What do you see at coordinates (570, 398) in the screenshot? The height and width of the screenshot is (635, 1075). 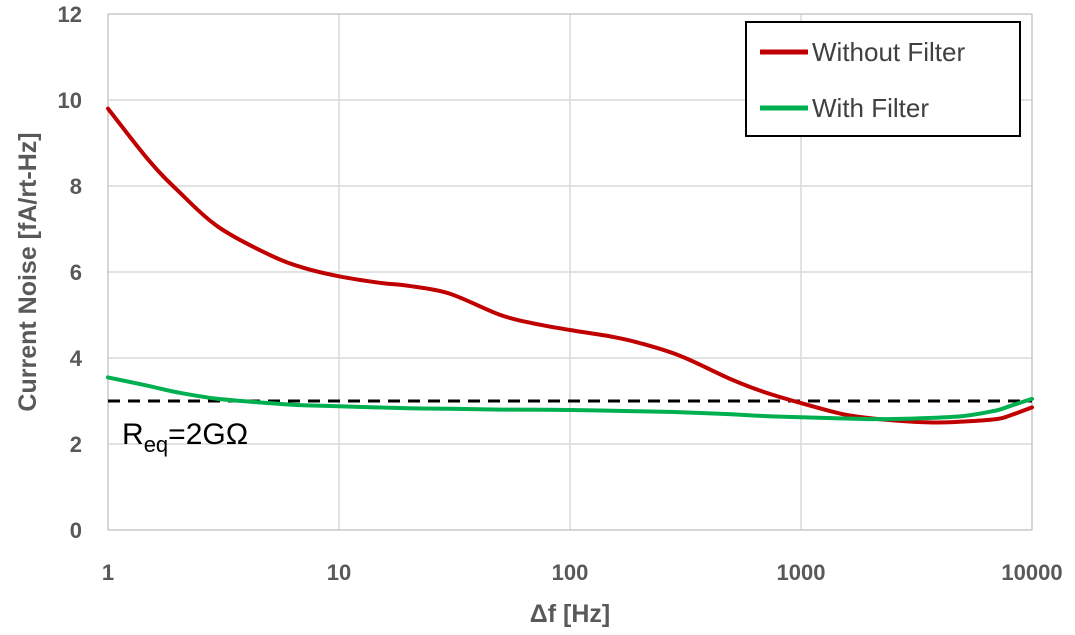 I see `series-line-with-filter` at bounding box center [570, 398].